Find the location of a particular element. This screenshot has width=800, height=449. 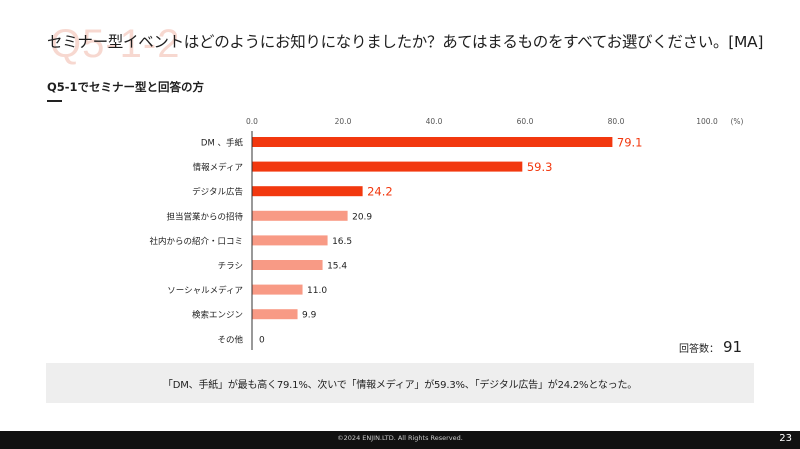

category-label: 検索エンジン is located at coordinates (217, 315).